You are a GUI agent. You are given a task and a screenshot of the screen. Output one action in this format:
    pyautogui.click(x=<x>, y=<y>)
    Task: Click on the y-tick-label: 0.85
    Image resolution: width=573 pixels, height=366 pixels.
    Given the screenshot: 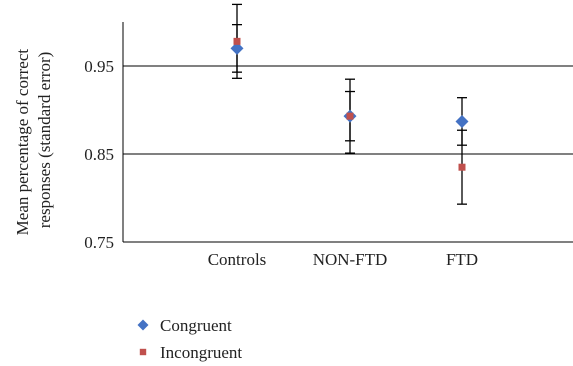 What is the action you would take?
    pyautogui.click(x=99, y=154)
    